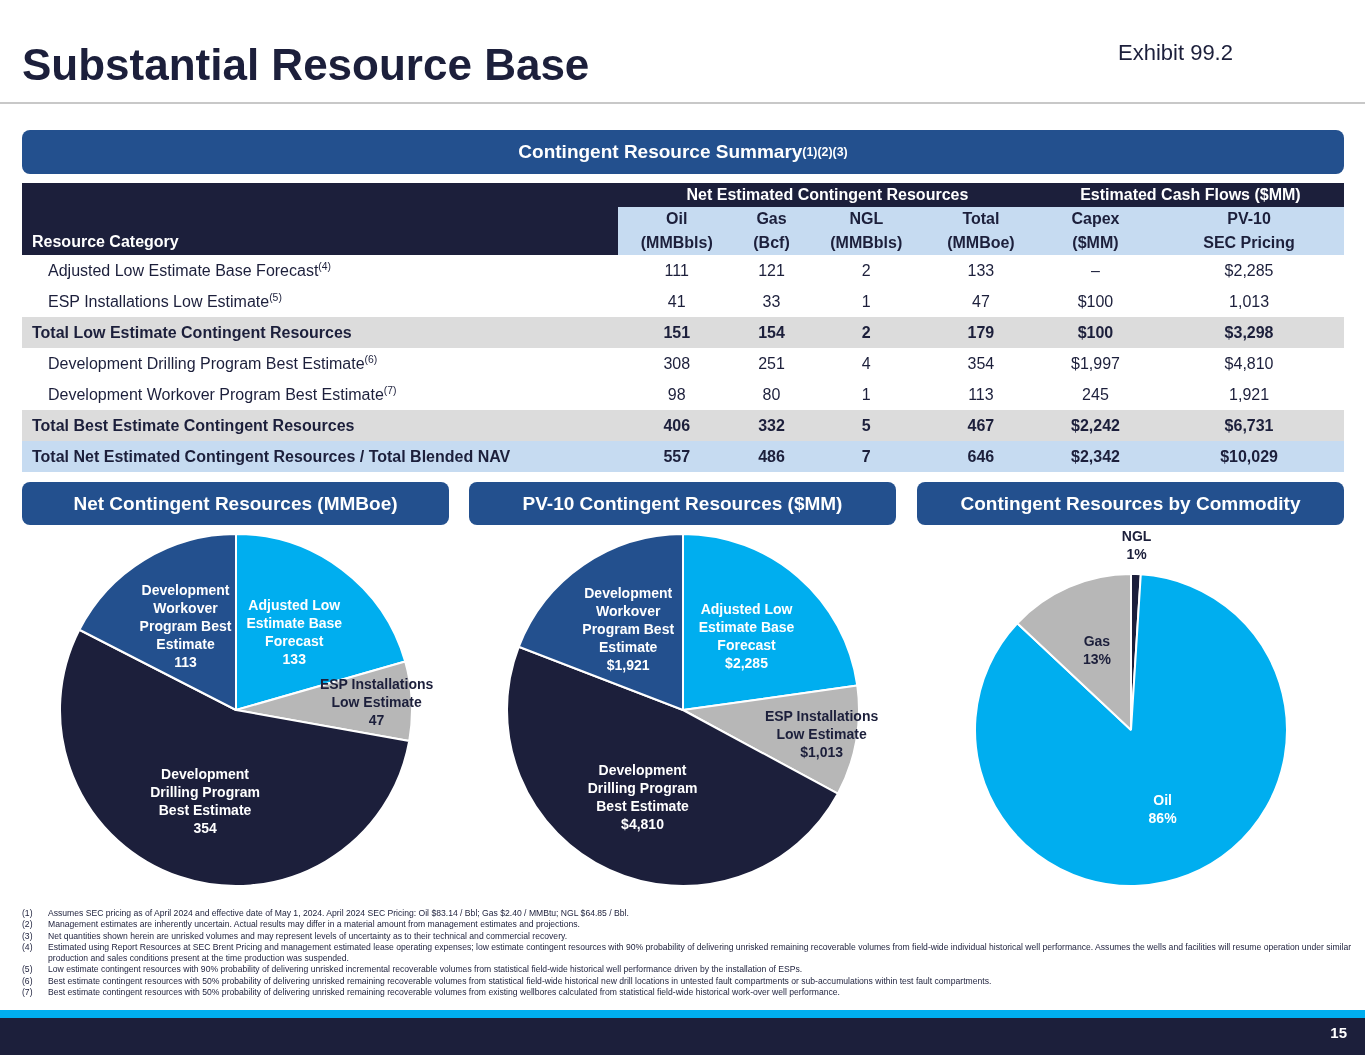  What do you see at coordinates (1095, 243) in the screenshot?
I see `text: ($MM)` at bounding box center [1095, 243].